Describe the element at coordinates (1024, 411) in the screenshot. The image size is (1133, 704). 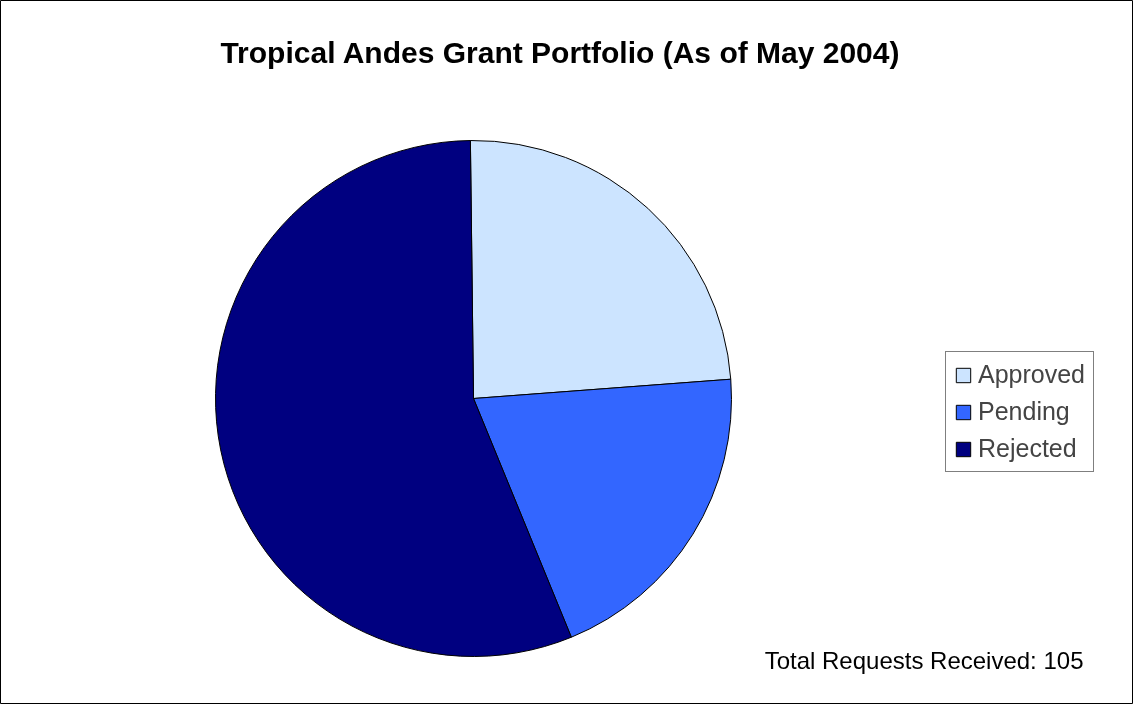
I see `legend-label: Pending` at that location.